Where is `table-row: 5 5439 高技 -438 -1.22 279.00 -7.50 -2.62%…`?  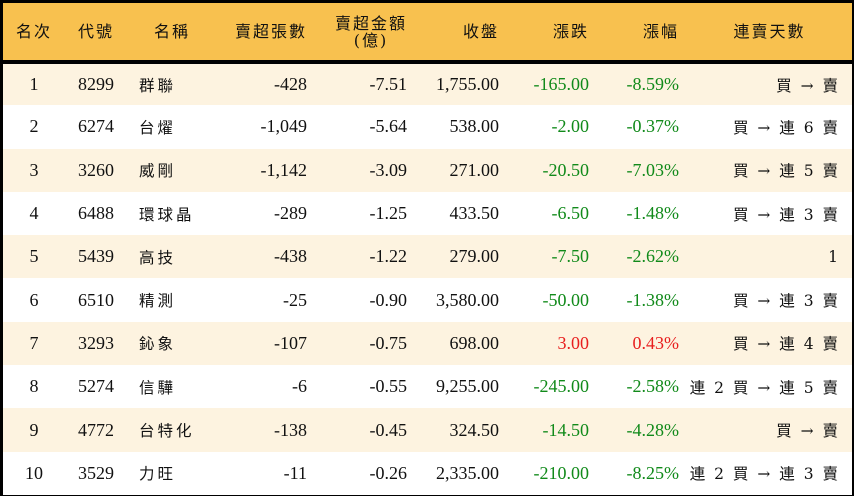 table-row: 5 5439 高技 -438 -1.22 279.00 -7.50 -2.62%… is located at coordinates (427, 257).